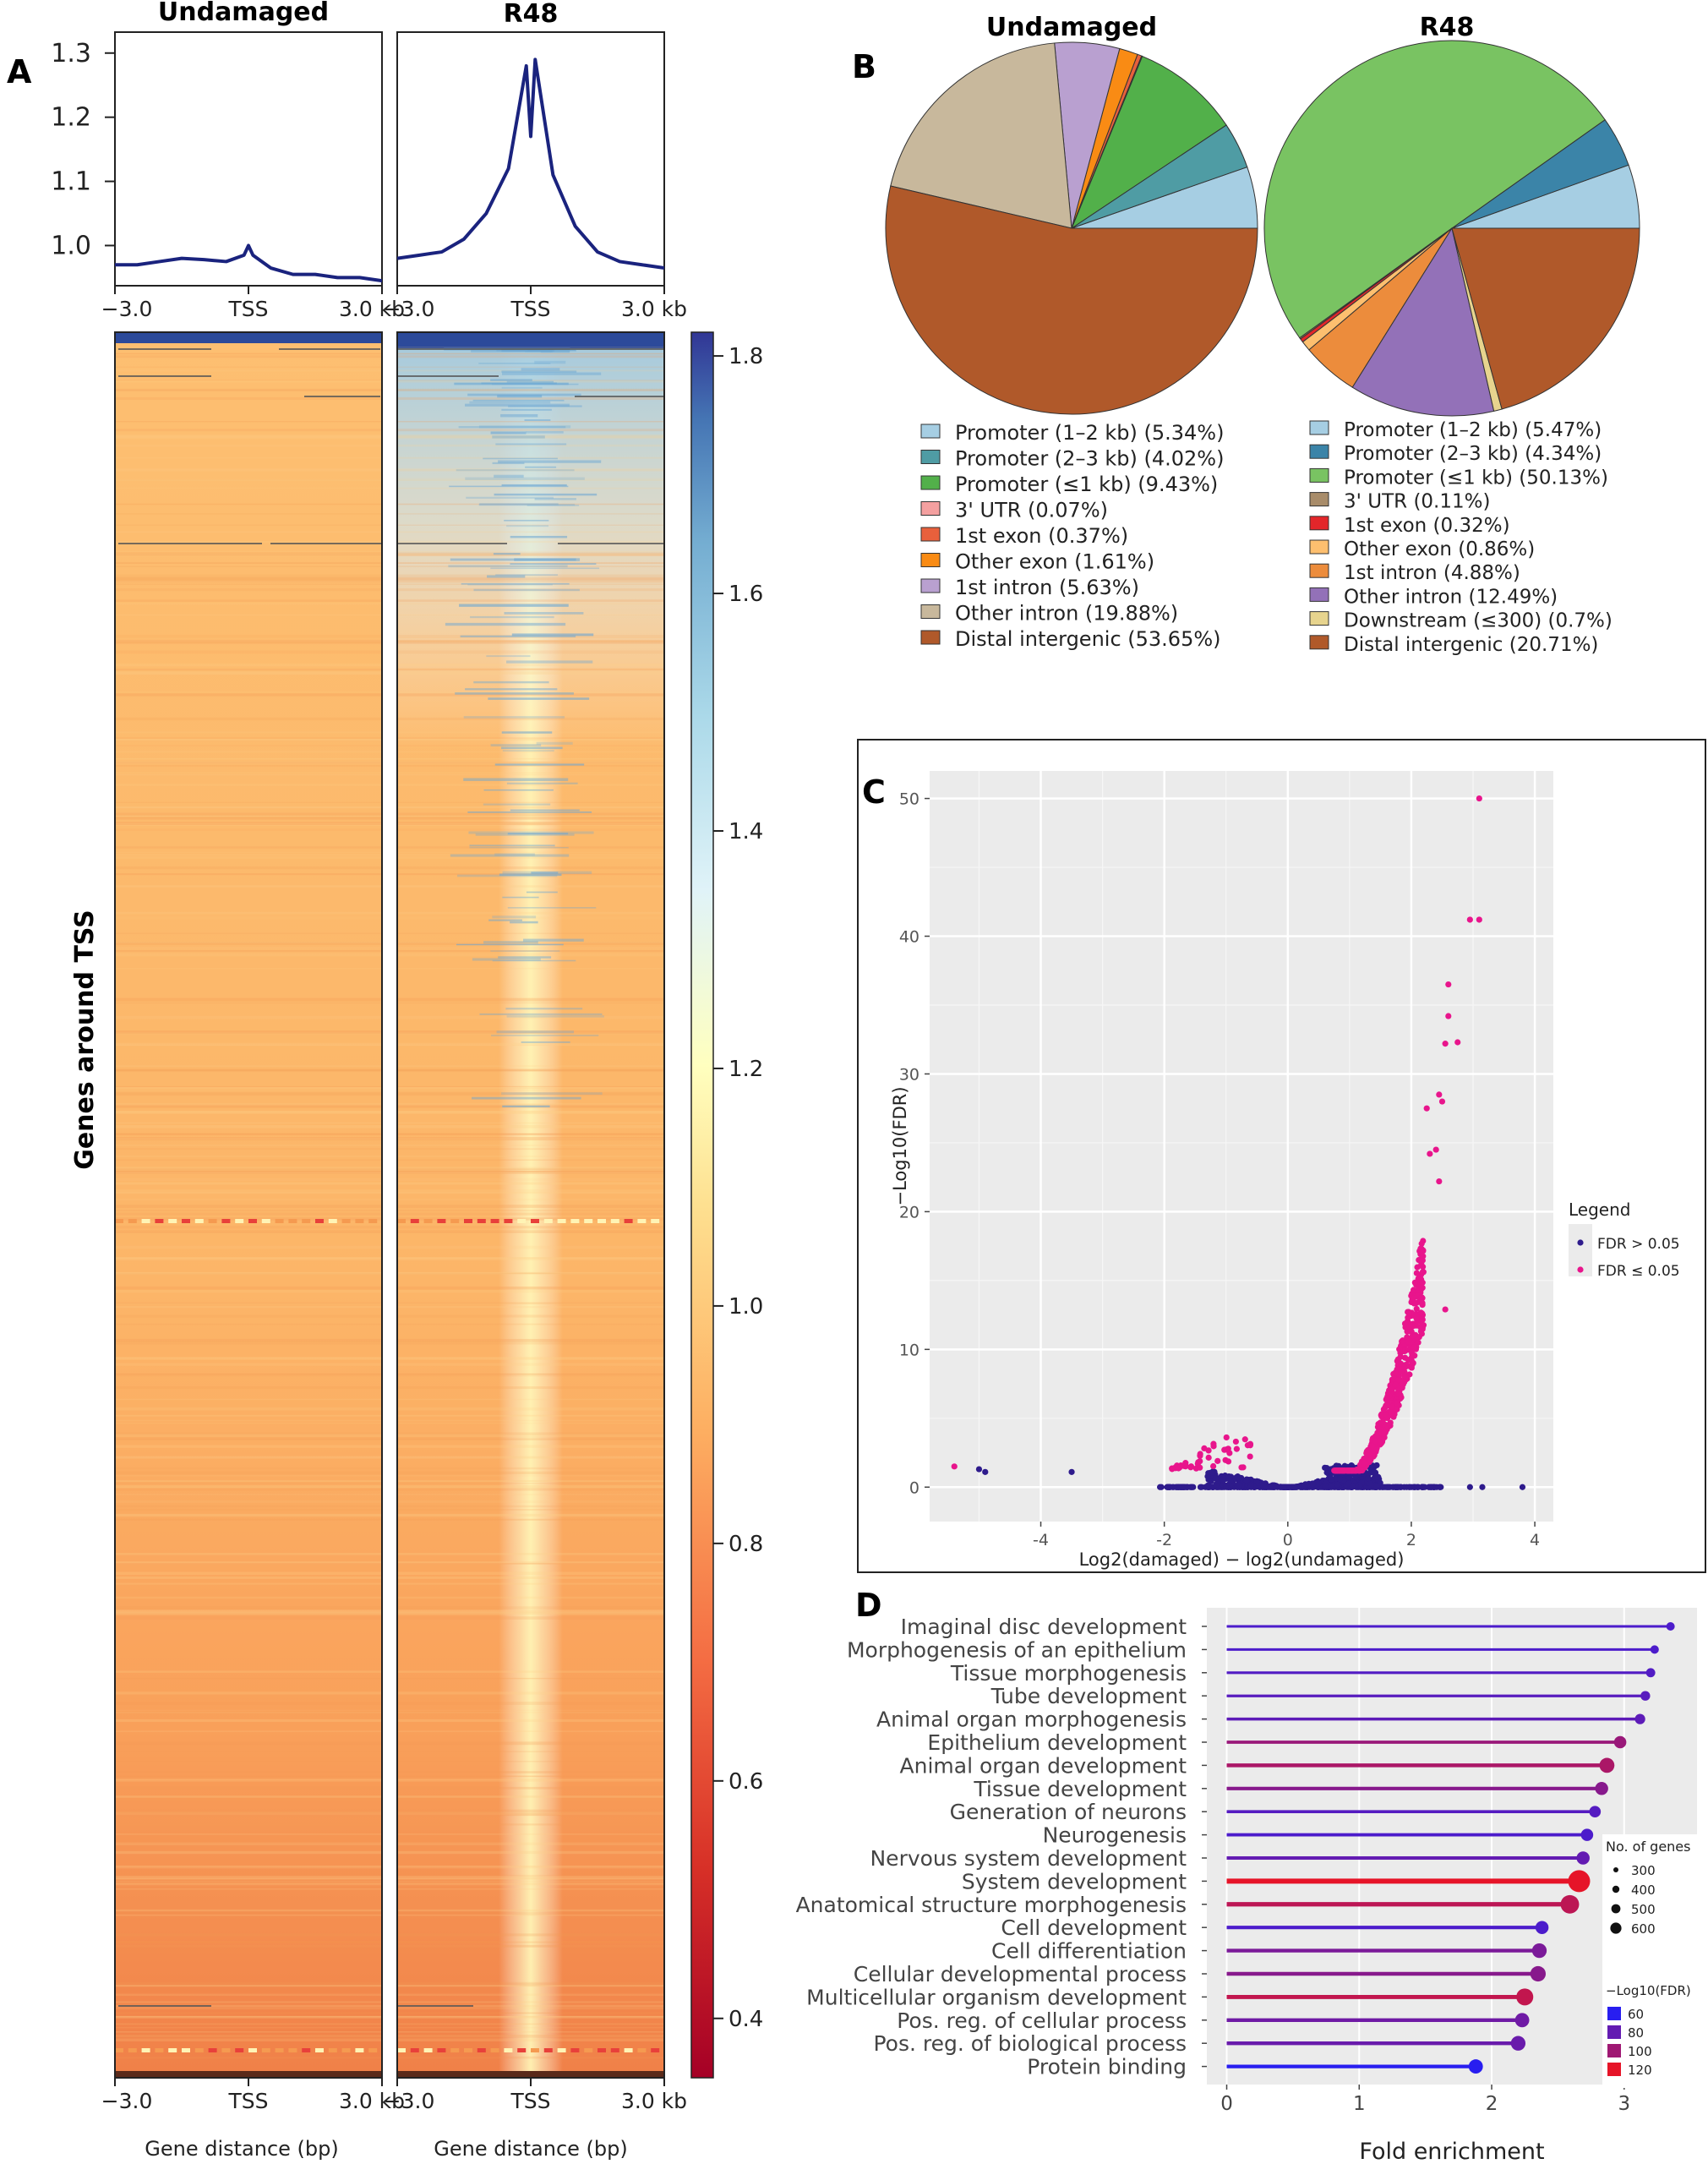  I want to click on pie-legend-label: Promoter (1–2 kb) (5.34%), so click(1089, 433).